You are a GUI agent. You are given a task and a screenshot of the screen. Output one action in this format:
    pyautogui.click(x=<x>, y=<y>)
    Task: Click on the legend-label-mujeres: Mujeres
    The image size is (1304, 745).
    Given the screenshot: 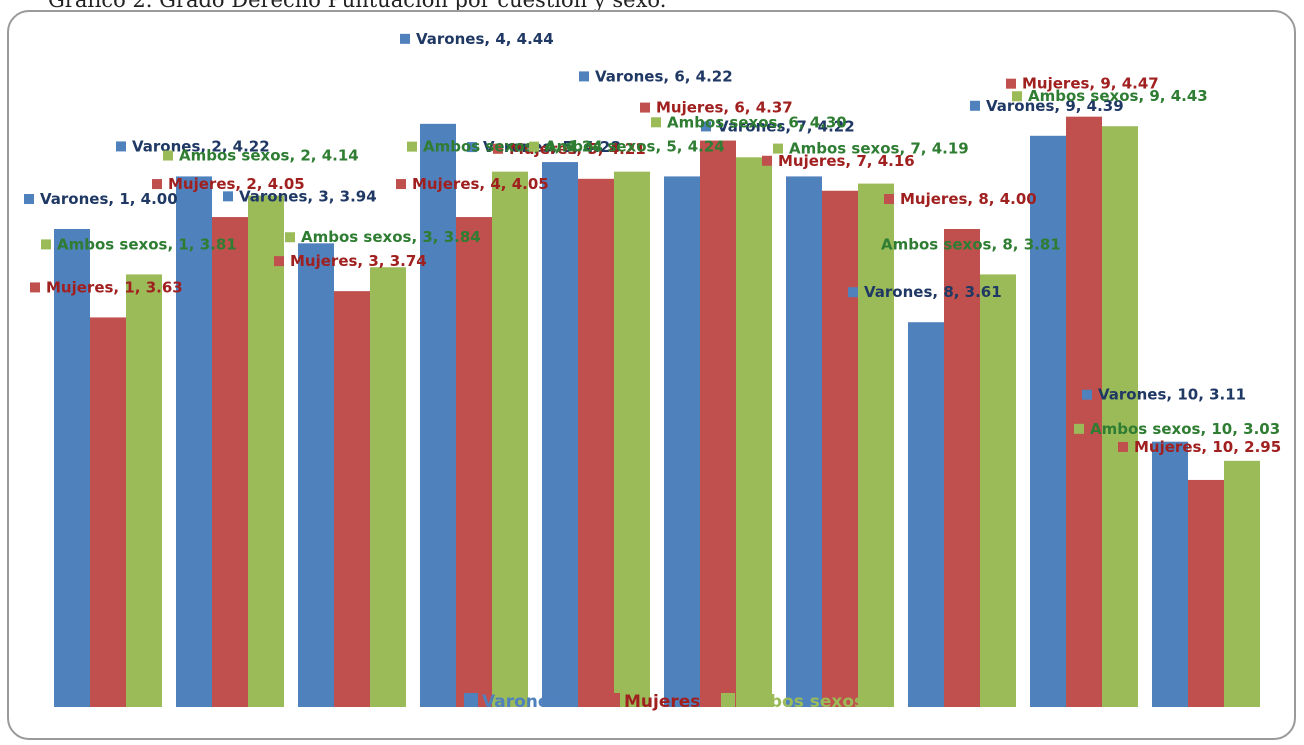 What is the action you would take?
    pyautogui.click(x=662, y=702)
    